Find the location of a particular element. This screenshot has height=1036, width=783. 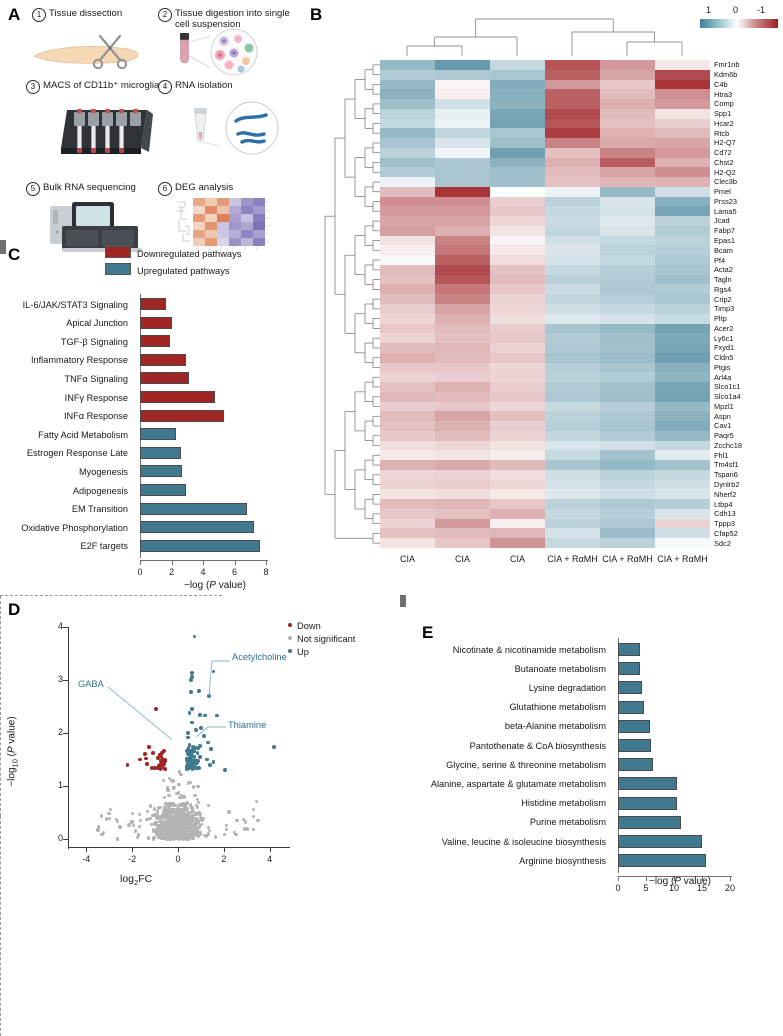

panel-e-category-label: Histidine metabolism is located at coordinates (563, 803).